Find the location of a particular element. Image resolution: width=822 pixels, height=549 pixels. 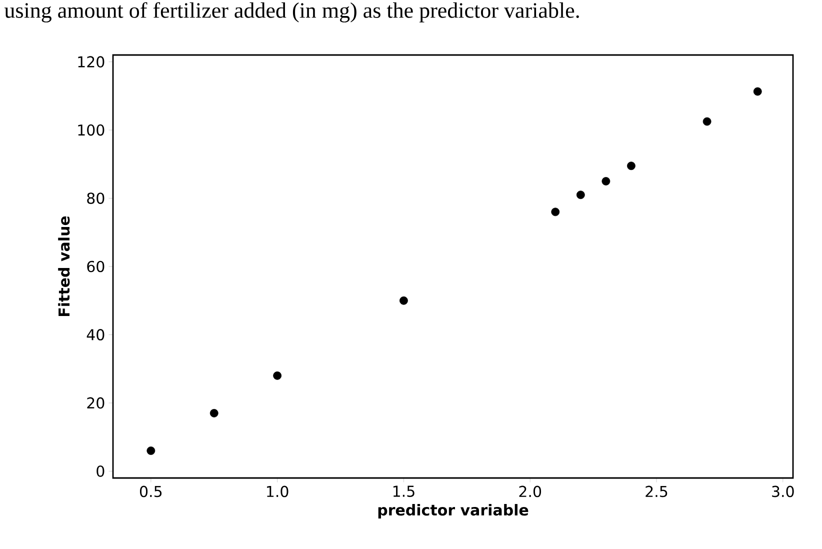

x-tick-label: 3.0 is located at coordinates (783, 492).